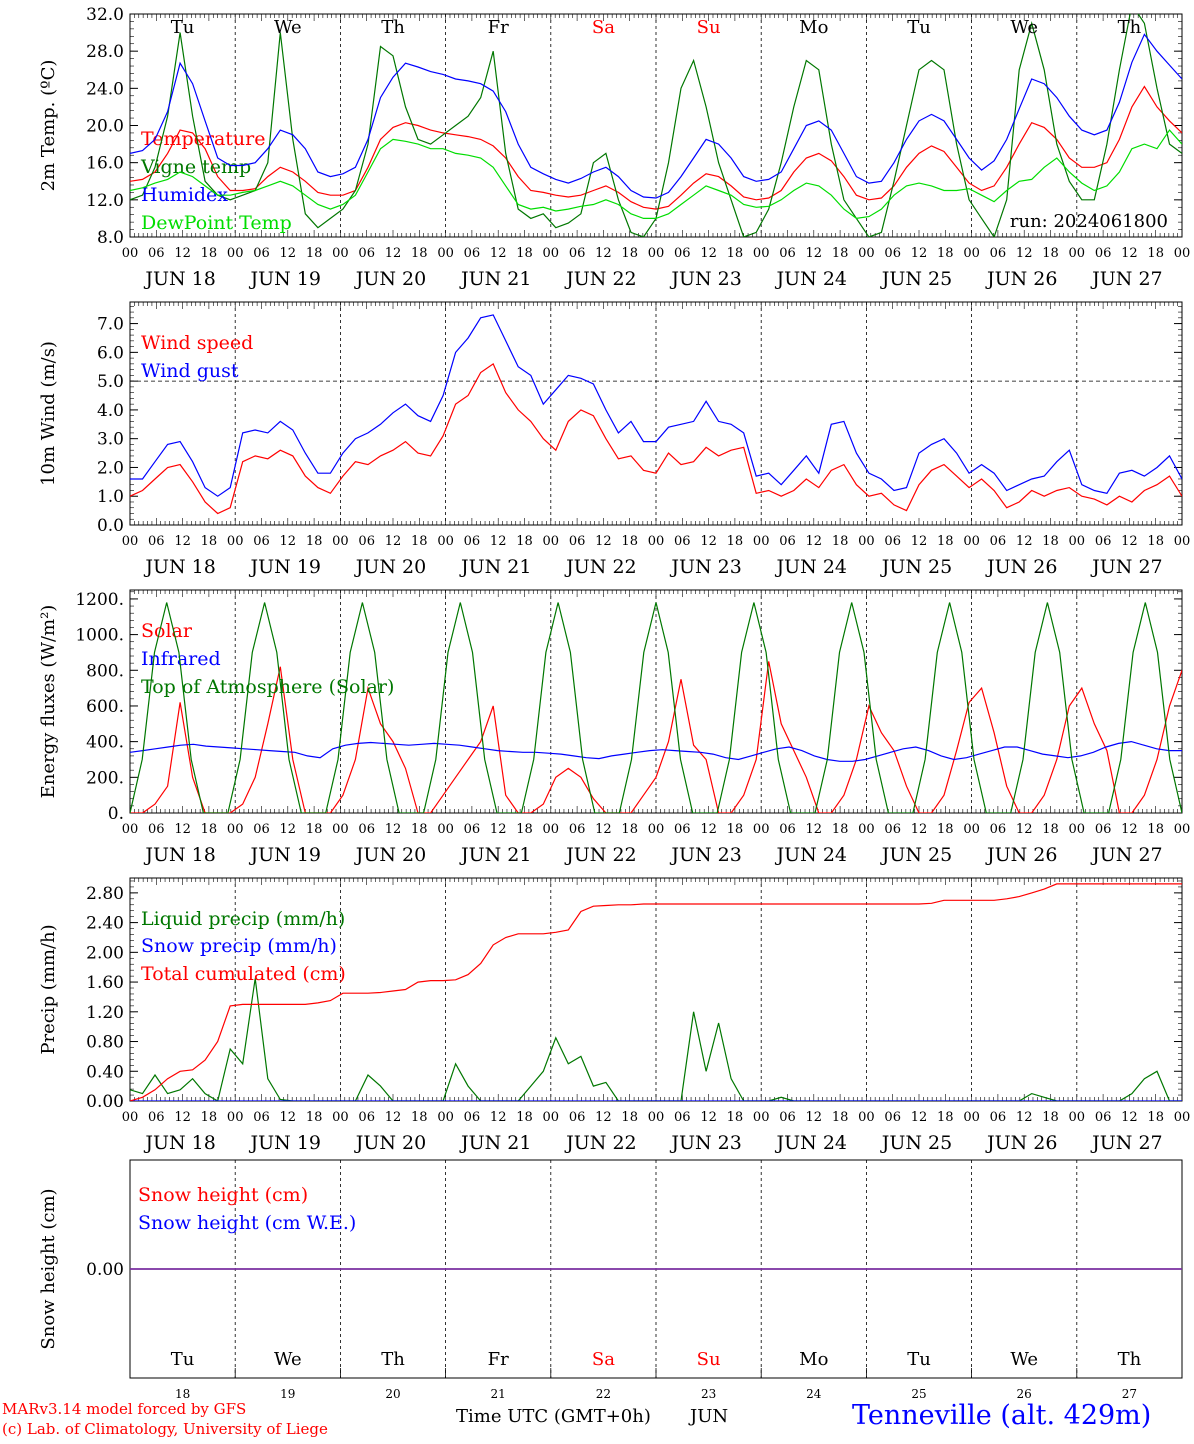 The width and height of the screenshot is (1194, 1444). I want to click on day-name-bottom: Tu, so click(919, 1359).